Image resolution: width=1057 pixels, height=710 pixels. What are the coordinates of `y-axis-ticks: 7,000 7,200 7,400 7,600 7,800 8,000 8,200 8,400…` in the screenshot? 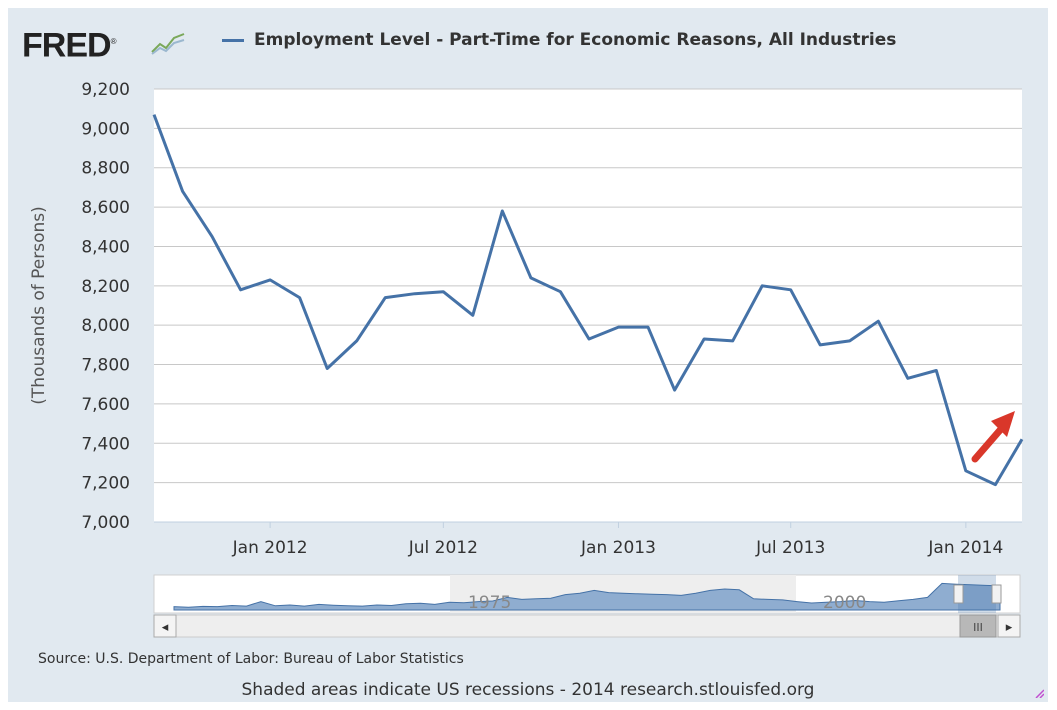 It's located at (105, 306).